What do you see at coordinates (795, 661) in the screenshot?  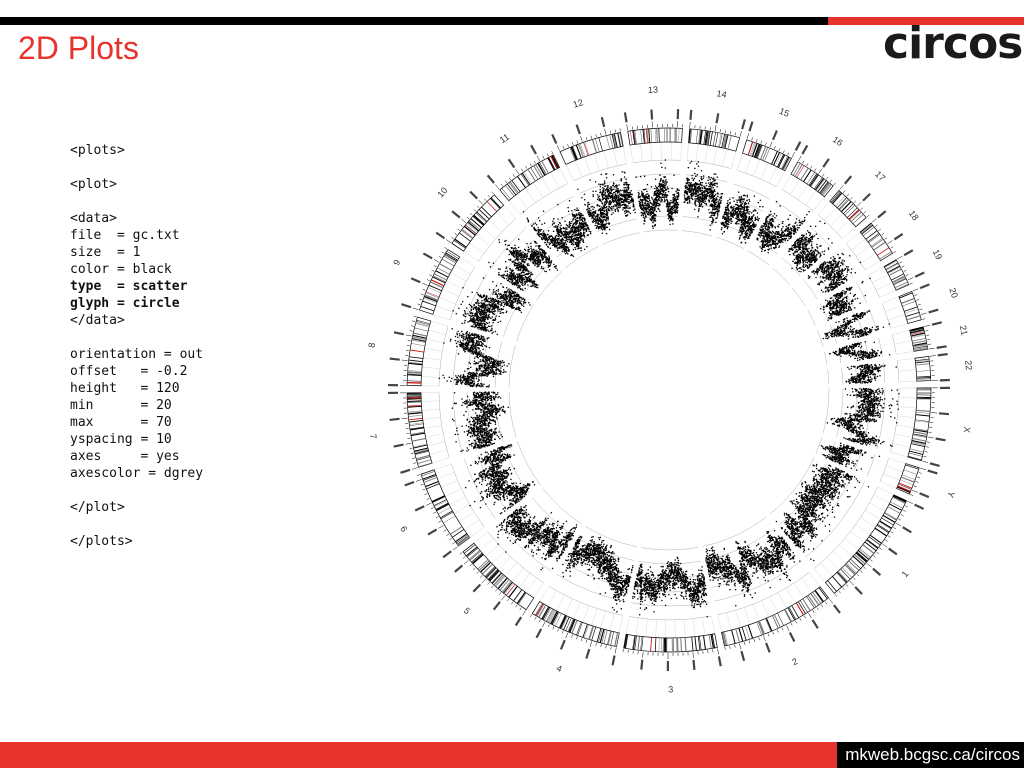 I see `chromosome-label: 2` at bounding box center [795, 661].